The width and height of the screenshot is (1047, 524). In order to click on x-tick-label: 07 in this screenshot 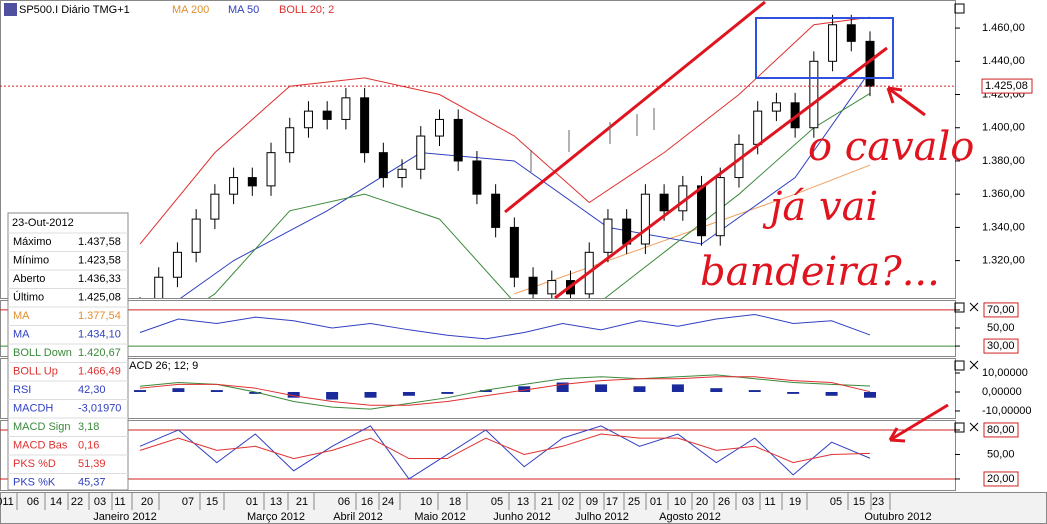, I will do `click(188, 502)`.